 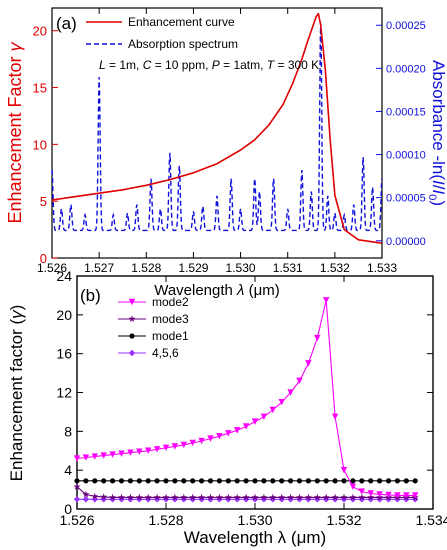 I want to click on a-x-tick-label: 1.531, so click(x=288, y=268).